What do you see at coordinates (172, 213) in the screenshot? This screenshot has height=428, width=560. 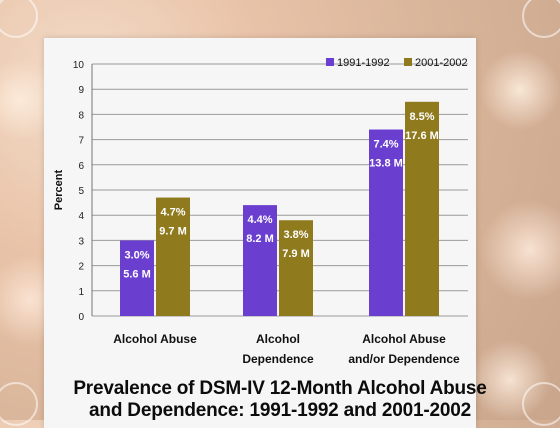 I see `bar-value-label: 4.7%` at bounding box center [172, 213].